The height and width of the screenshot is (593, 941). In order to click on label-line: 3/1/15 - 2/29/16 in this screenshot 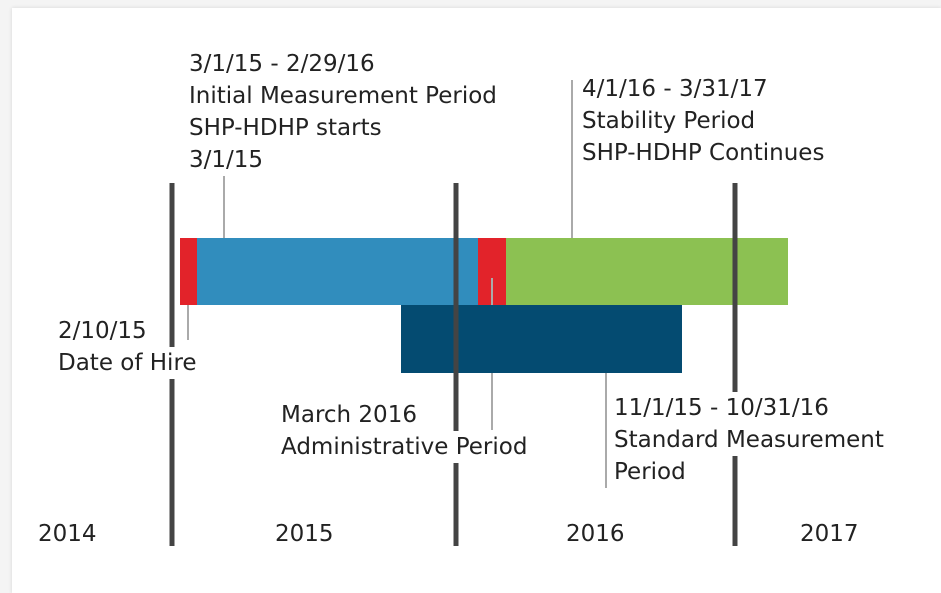, I will do `click(282, 64)`.